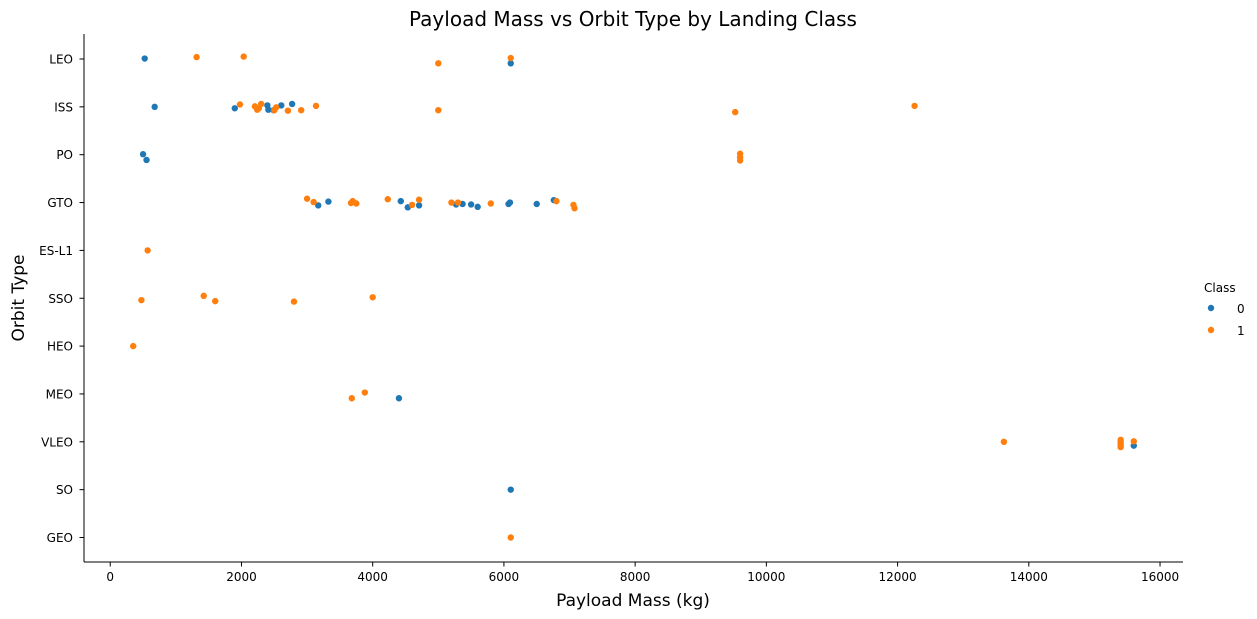  What do you see at coordinates (57, 442) in the screenshot?
I see `y-tick-label-vleo: VLEO` at bounding box center [57, 442].